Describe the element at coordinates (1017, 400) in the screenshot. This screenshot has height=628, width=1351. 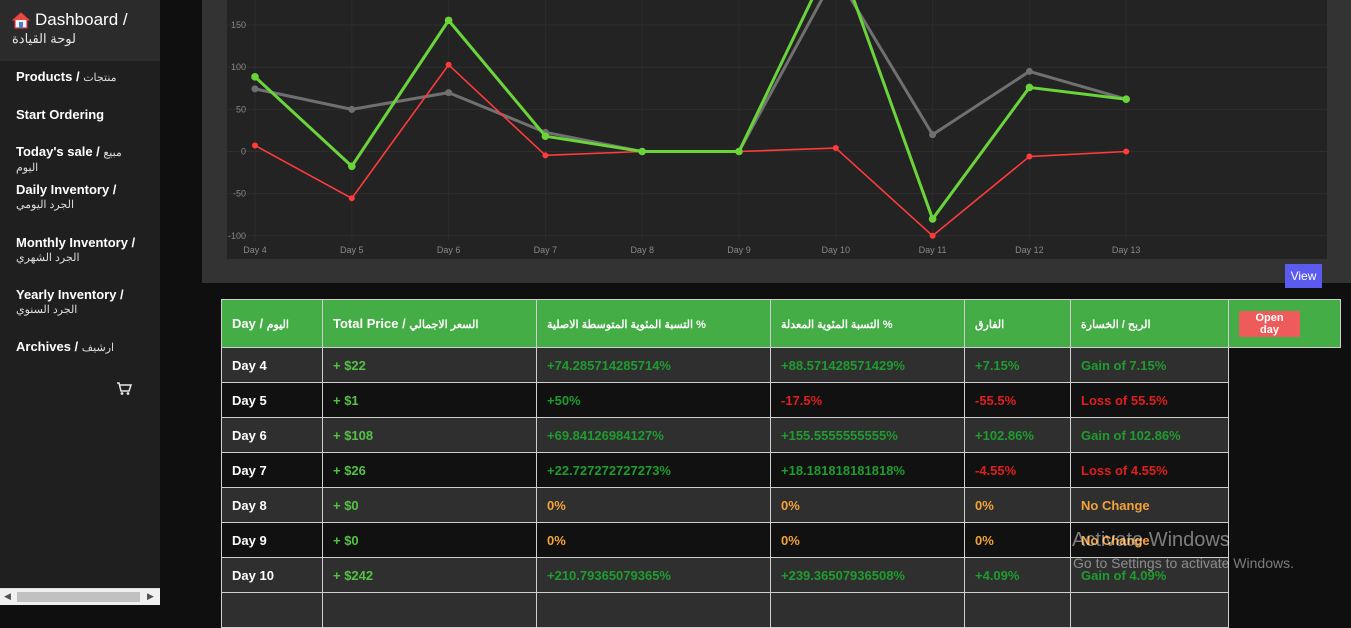
I see `difference-cell: -55.5%` at that location.